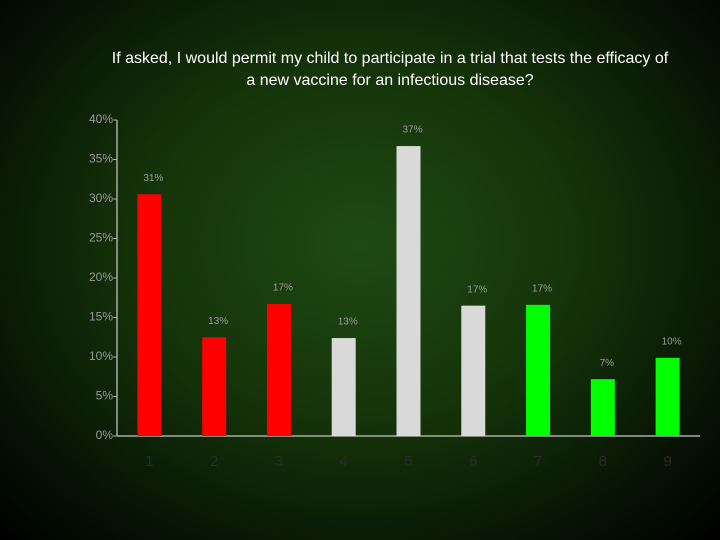 The width and height of the screenshot is (720, 540). What do you see at coordinates (101, 277) in the screenshot?
I see `y-tick-label: 20%` at bounding box center [101, 277].